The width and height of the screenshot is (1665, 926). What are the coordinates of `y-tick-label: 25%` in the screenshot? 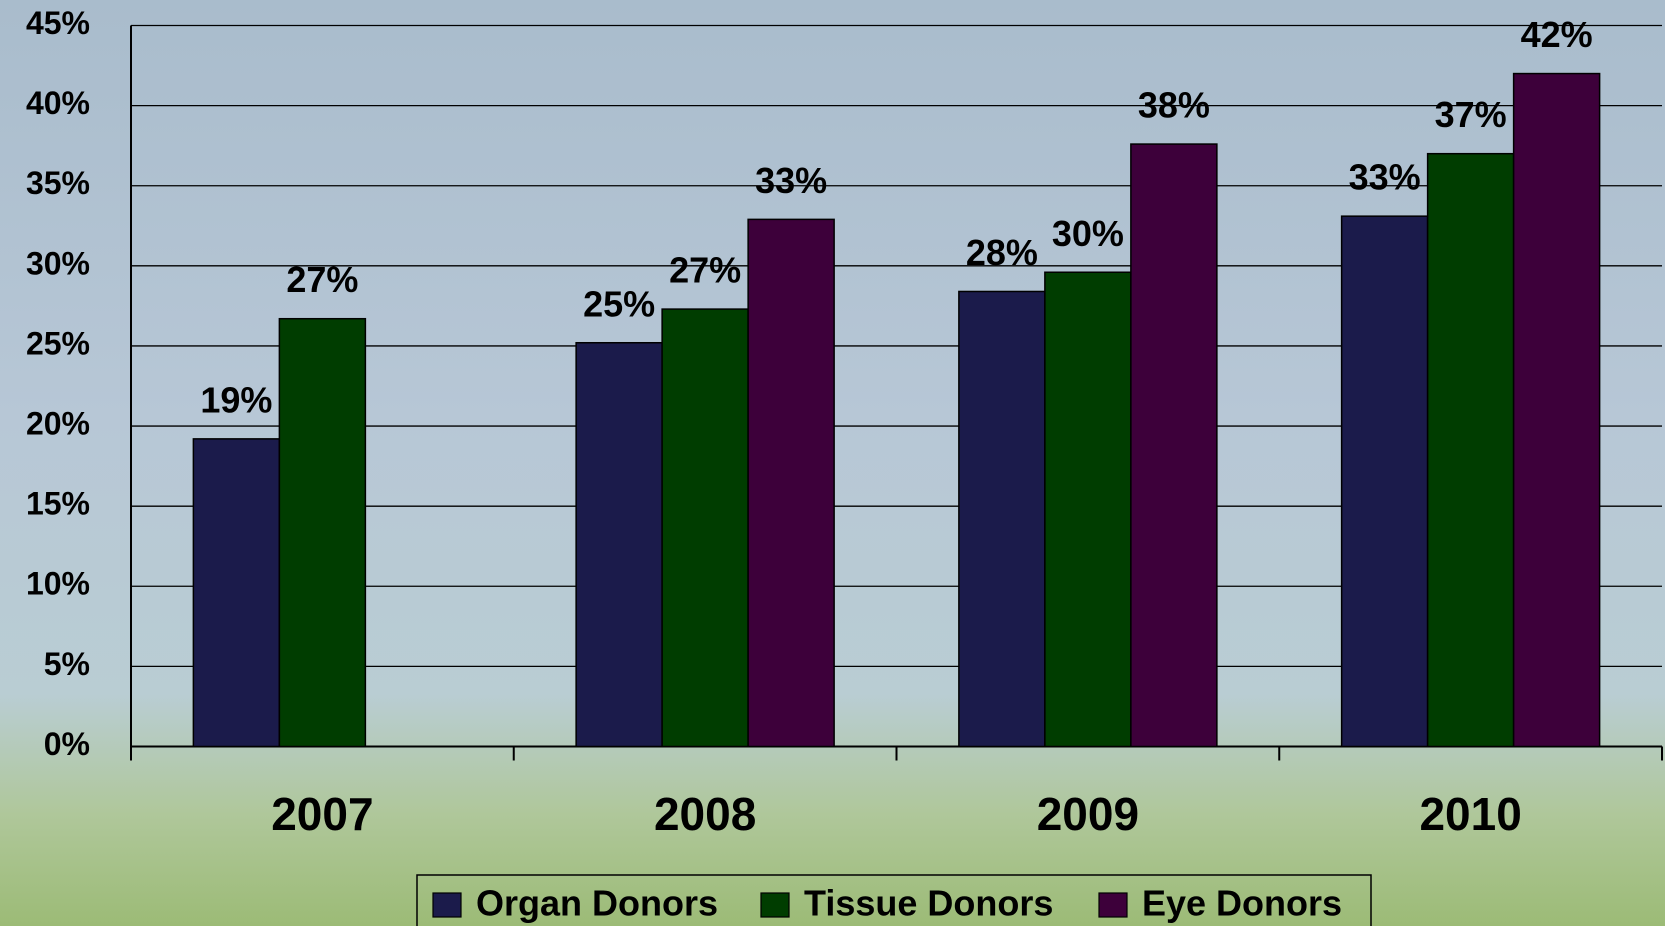 It's located at (58, 343).